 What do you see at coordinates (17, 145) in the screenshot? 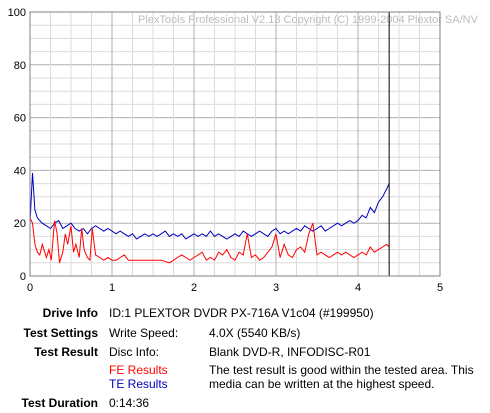
I see `y-axis-ticks: 0 20 40 60 80 100` at bounding box center [17, 145].